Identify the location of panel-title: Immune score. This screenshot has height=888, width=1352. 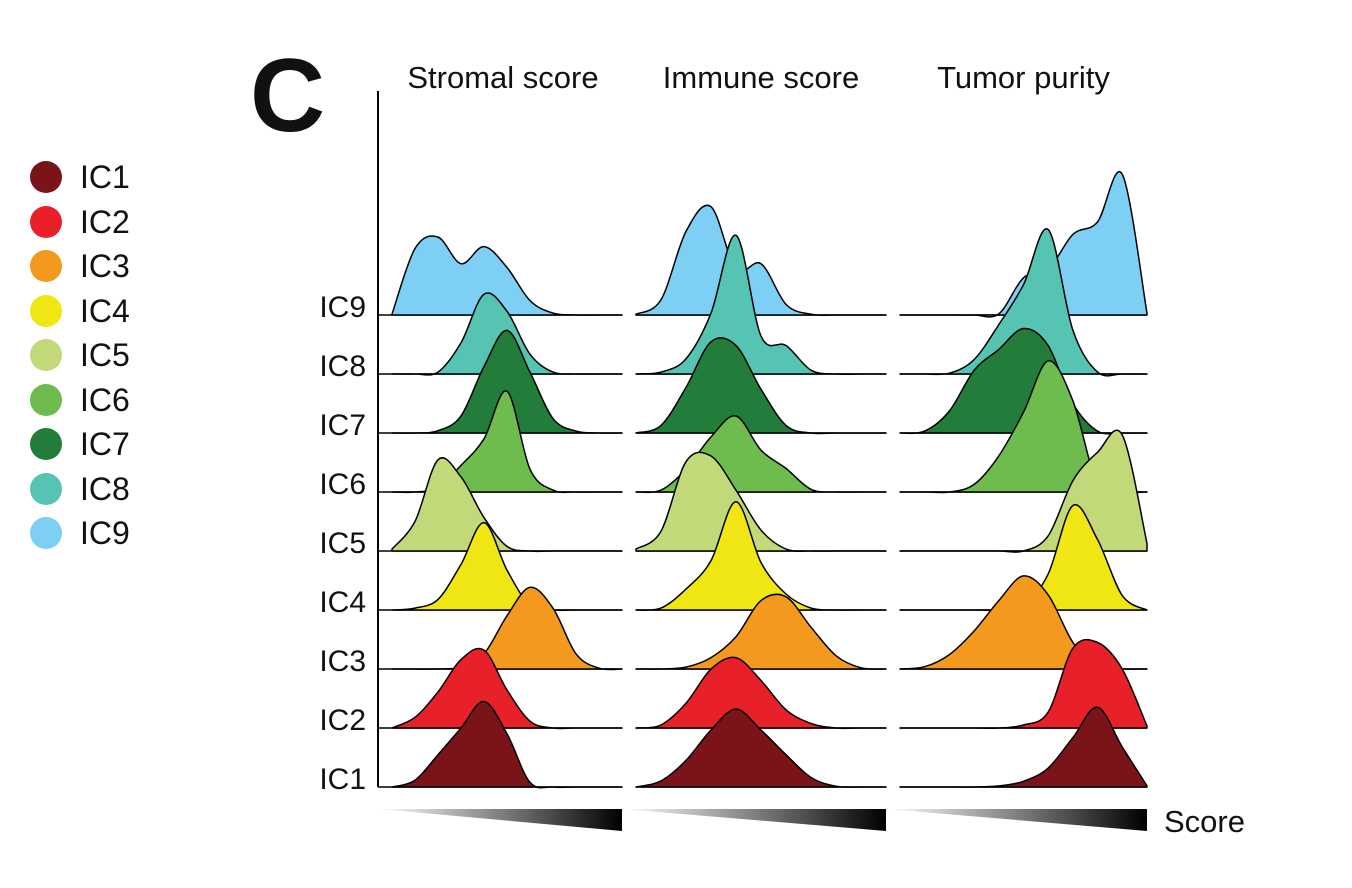
(761, 77).